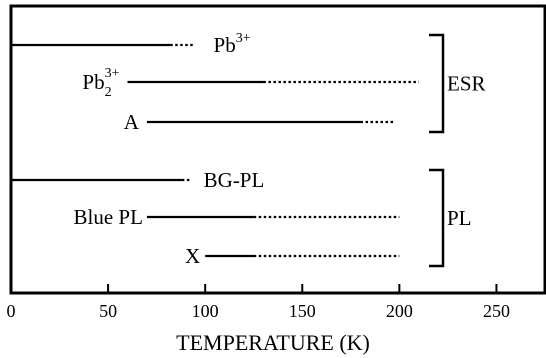 This screenshot has height=358, width=546. What do you see at coordinates (437, 83) in the screenshot?
I see `bracket-esr` at bounding box center [437, 83].